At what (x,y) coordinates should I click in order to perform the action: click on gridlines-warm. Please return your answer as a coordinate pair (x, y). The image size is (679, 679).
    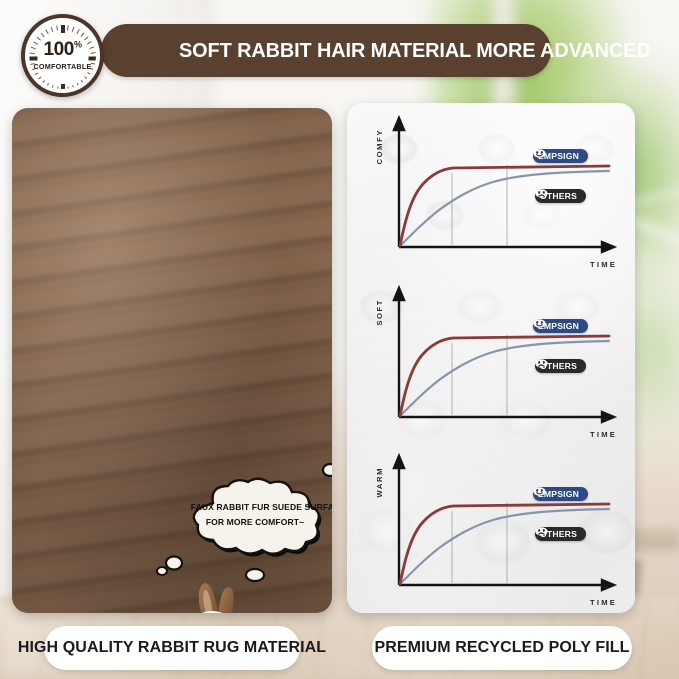
    Looking at the image, I should click on (479, 543).